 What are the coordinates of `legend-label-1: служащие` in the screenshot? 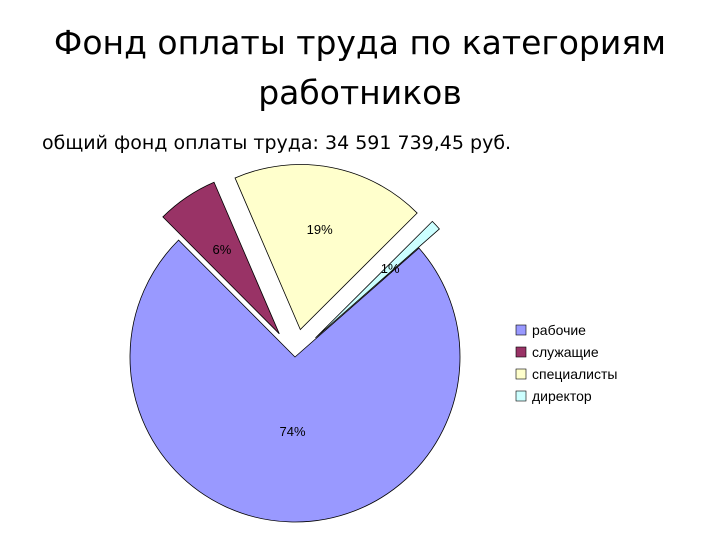 It's located at (565, 352).